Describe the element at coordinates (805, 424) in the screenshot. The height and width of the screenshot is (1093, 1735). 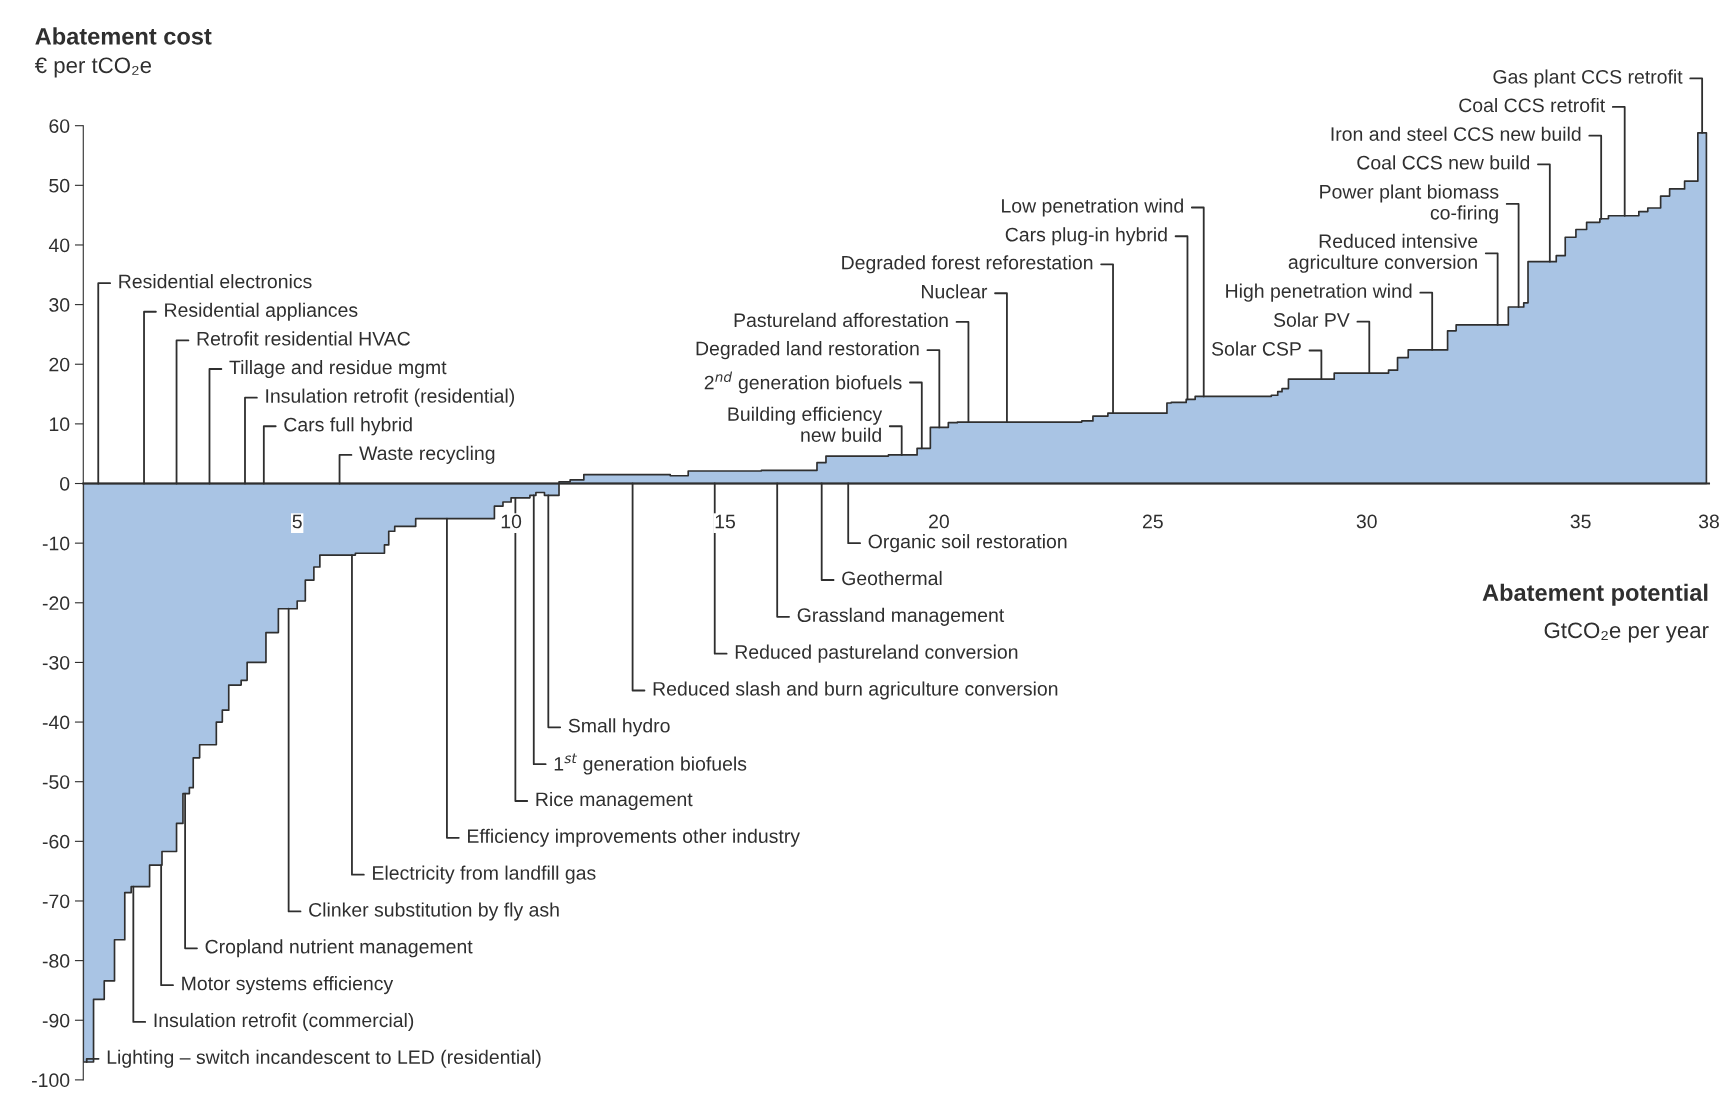
I see `annotation: Building efficiency new build` at that location.